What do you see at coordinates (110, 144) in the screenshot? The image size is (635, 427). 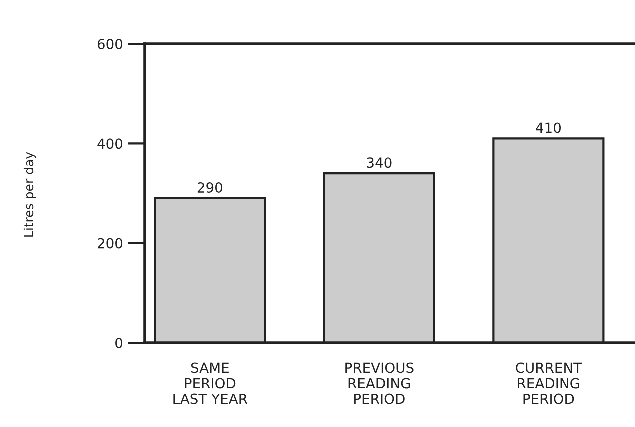 I see `y-tick-label: 400` at bounding box center [110, 144].